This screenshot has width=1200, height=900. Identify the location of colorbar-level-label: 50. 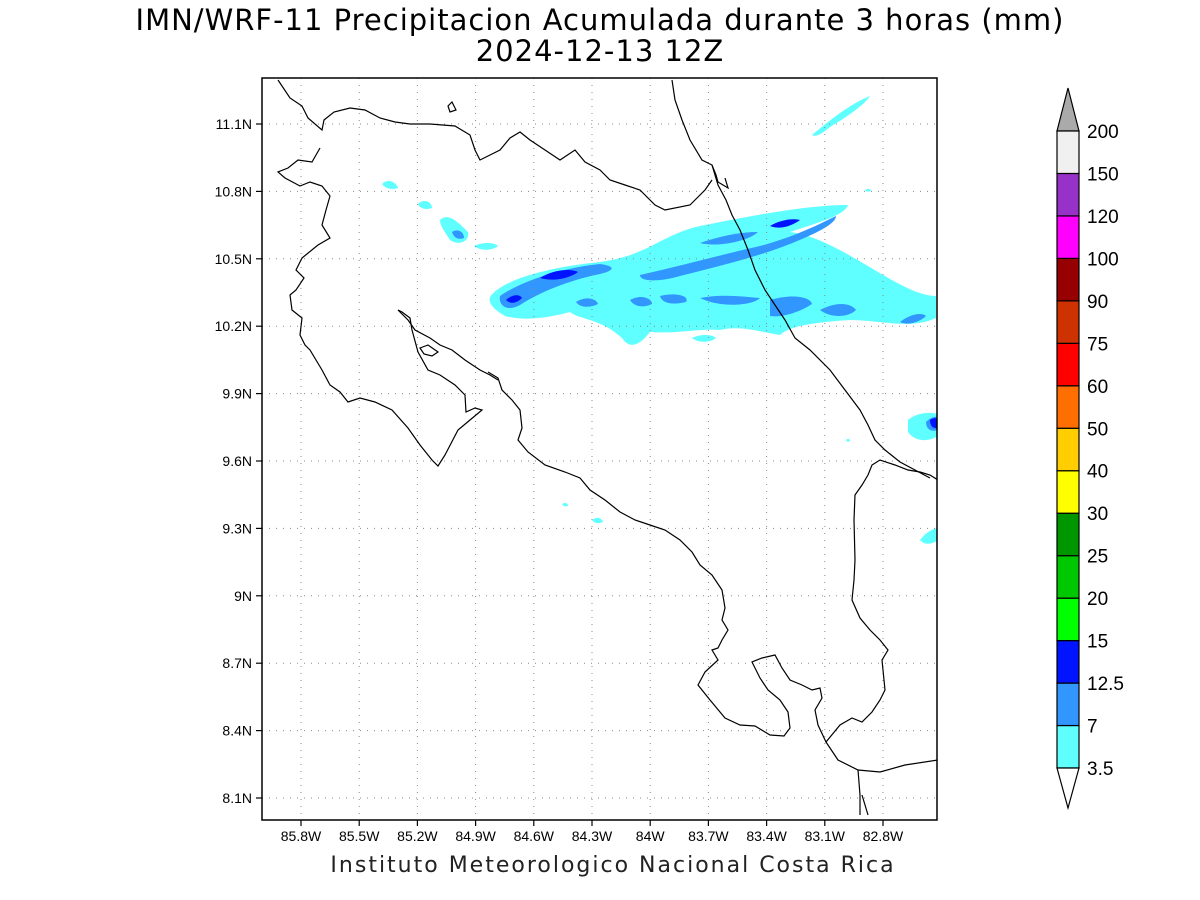
(1097, 429).